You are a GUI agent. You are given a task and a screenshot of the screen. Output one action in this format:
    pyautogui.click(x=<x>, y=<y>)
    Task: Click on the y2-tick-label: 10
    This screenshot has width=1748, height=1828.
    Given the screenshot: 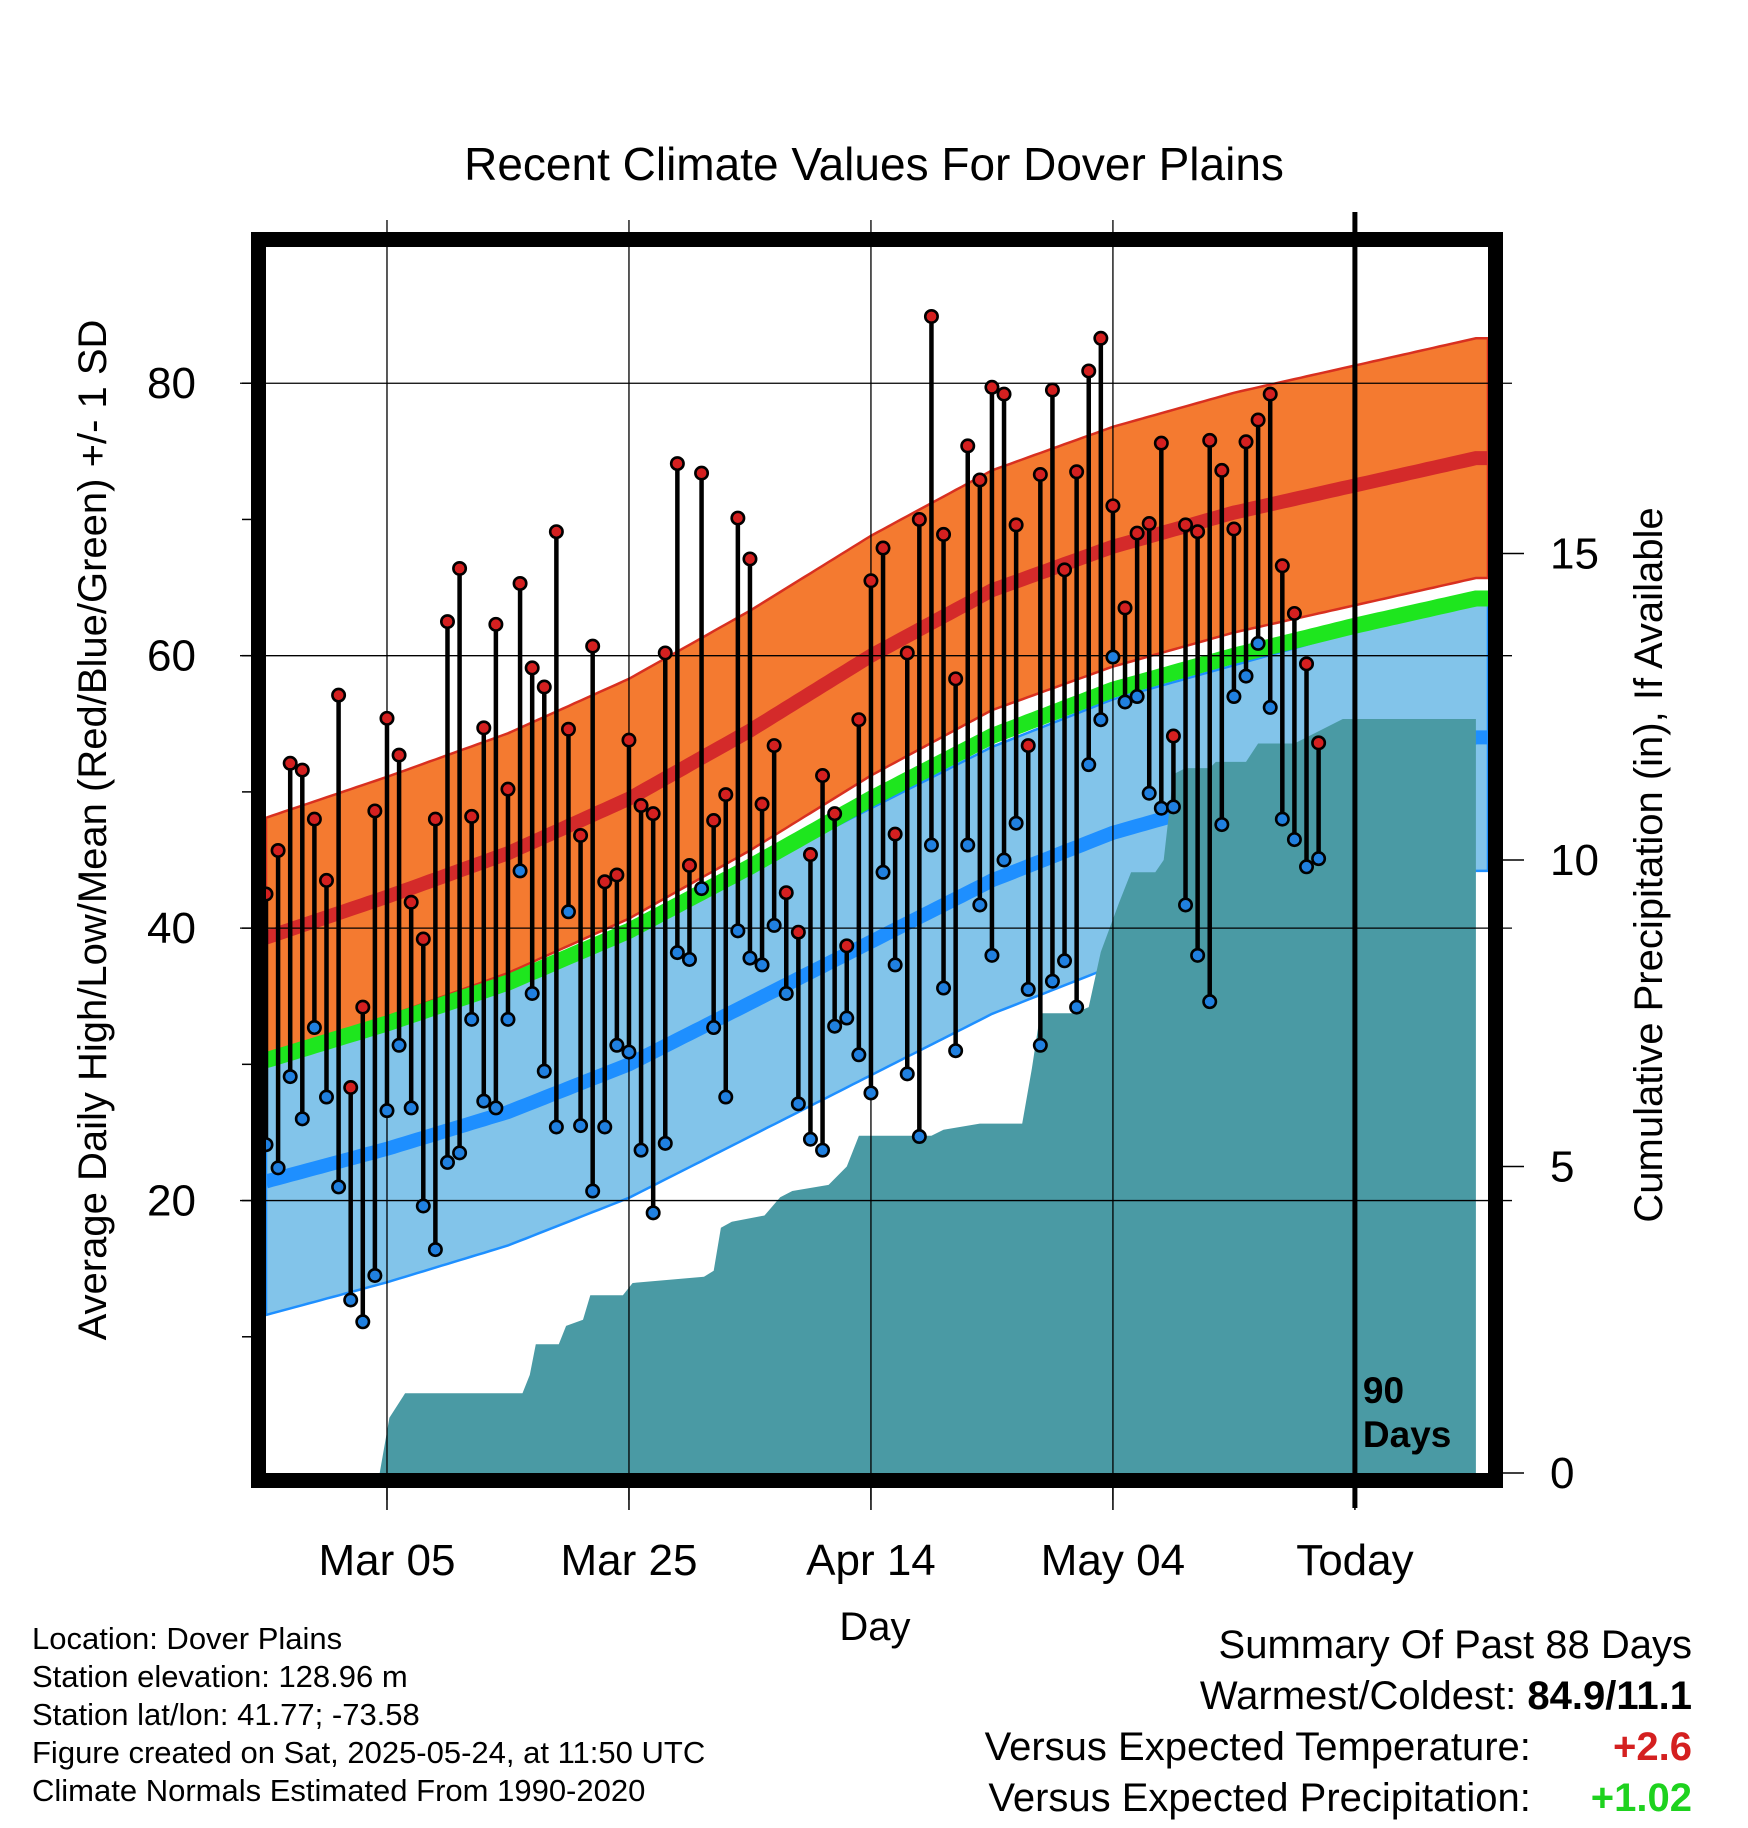 What is the action you would take?
    pyautogui.click(x=1574, y=860)
    